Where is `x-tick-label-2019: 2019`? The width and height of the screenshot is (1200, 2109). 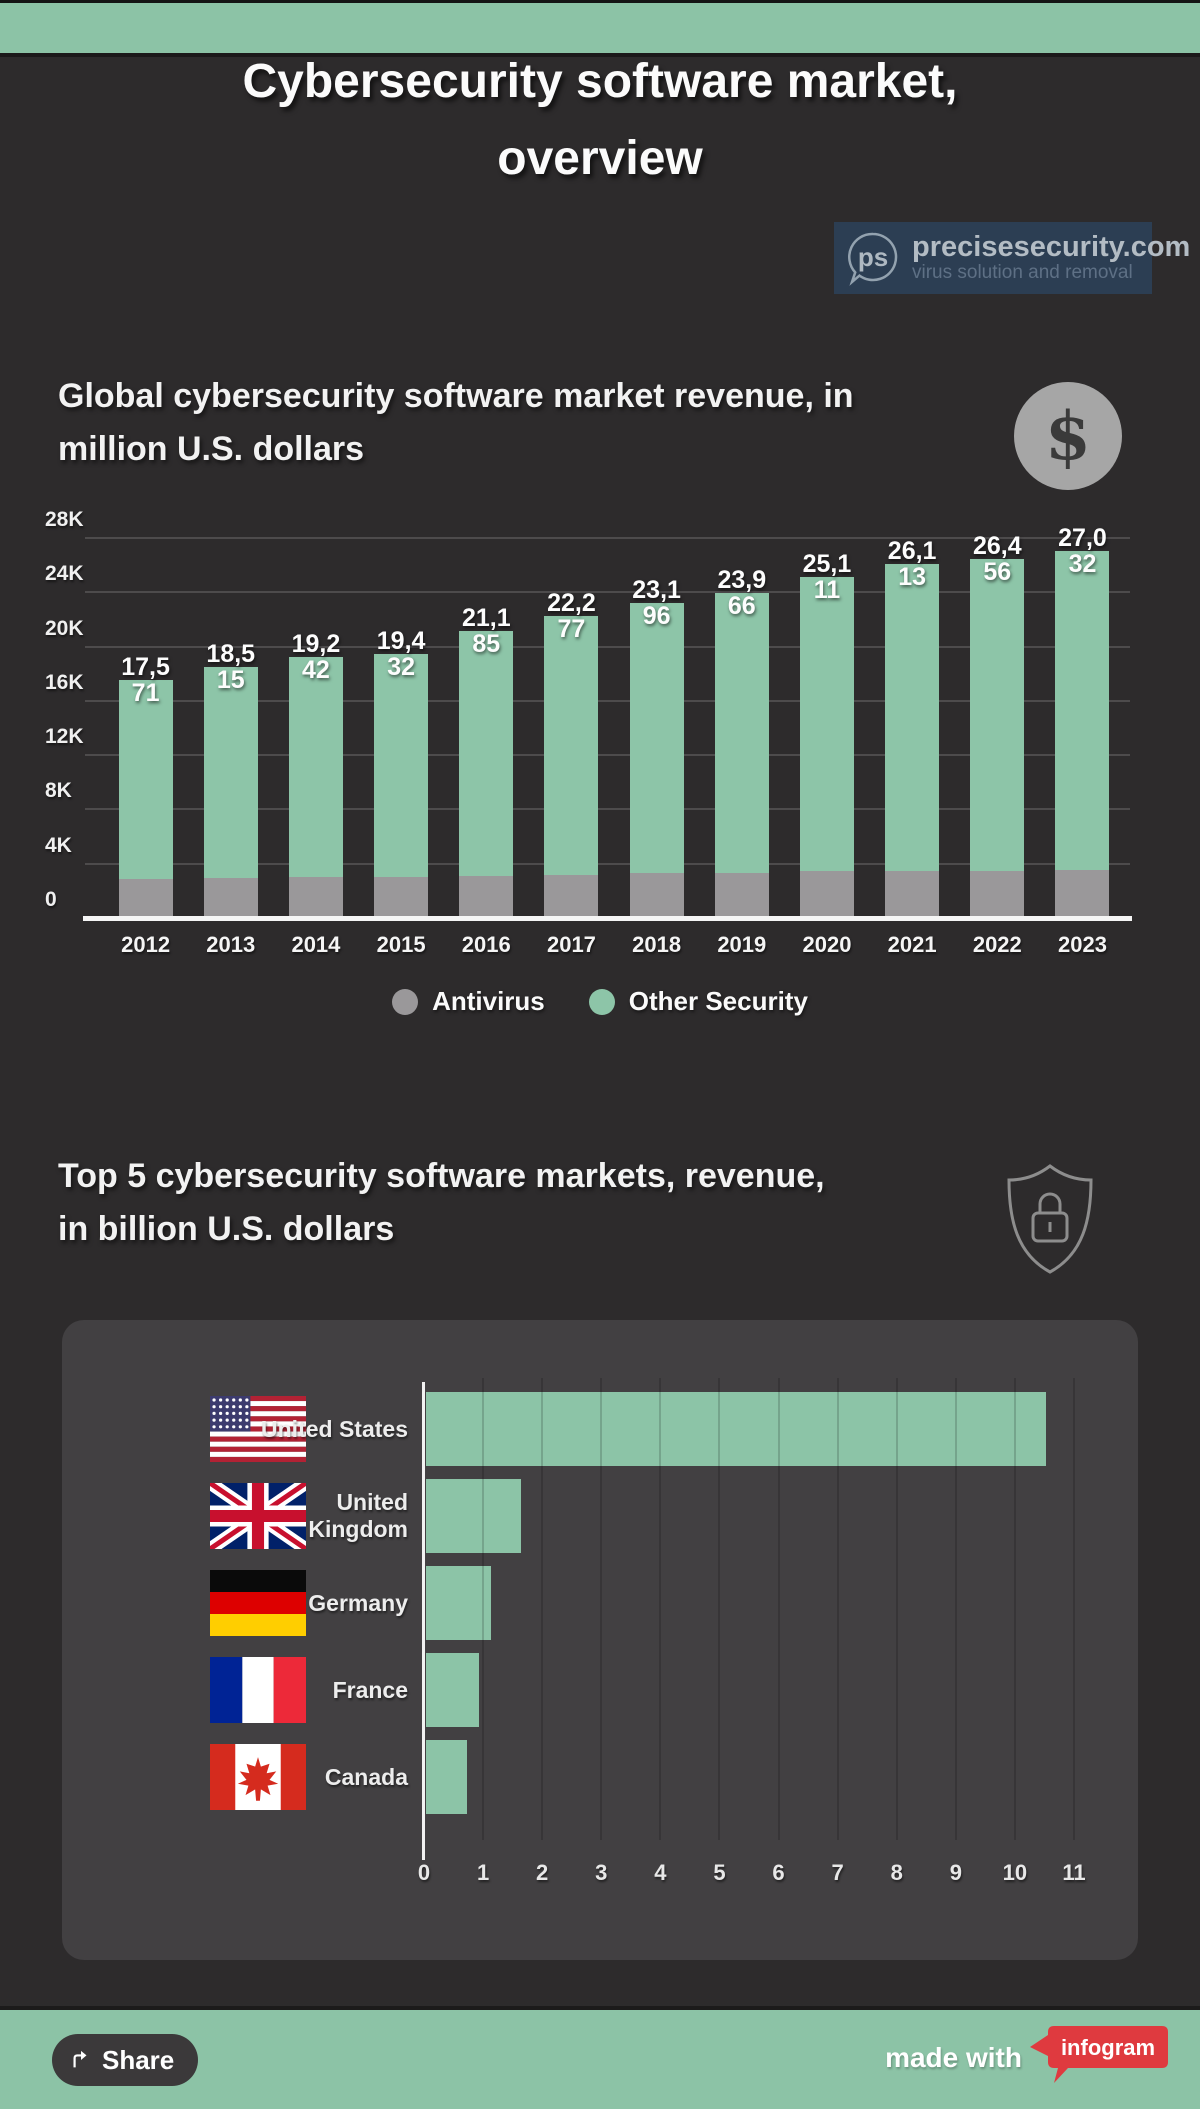
x-tick-label-2019: 2019 is located at coordinates (742, 944).